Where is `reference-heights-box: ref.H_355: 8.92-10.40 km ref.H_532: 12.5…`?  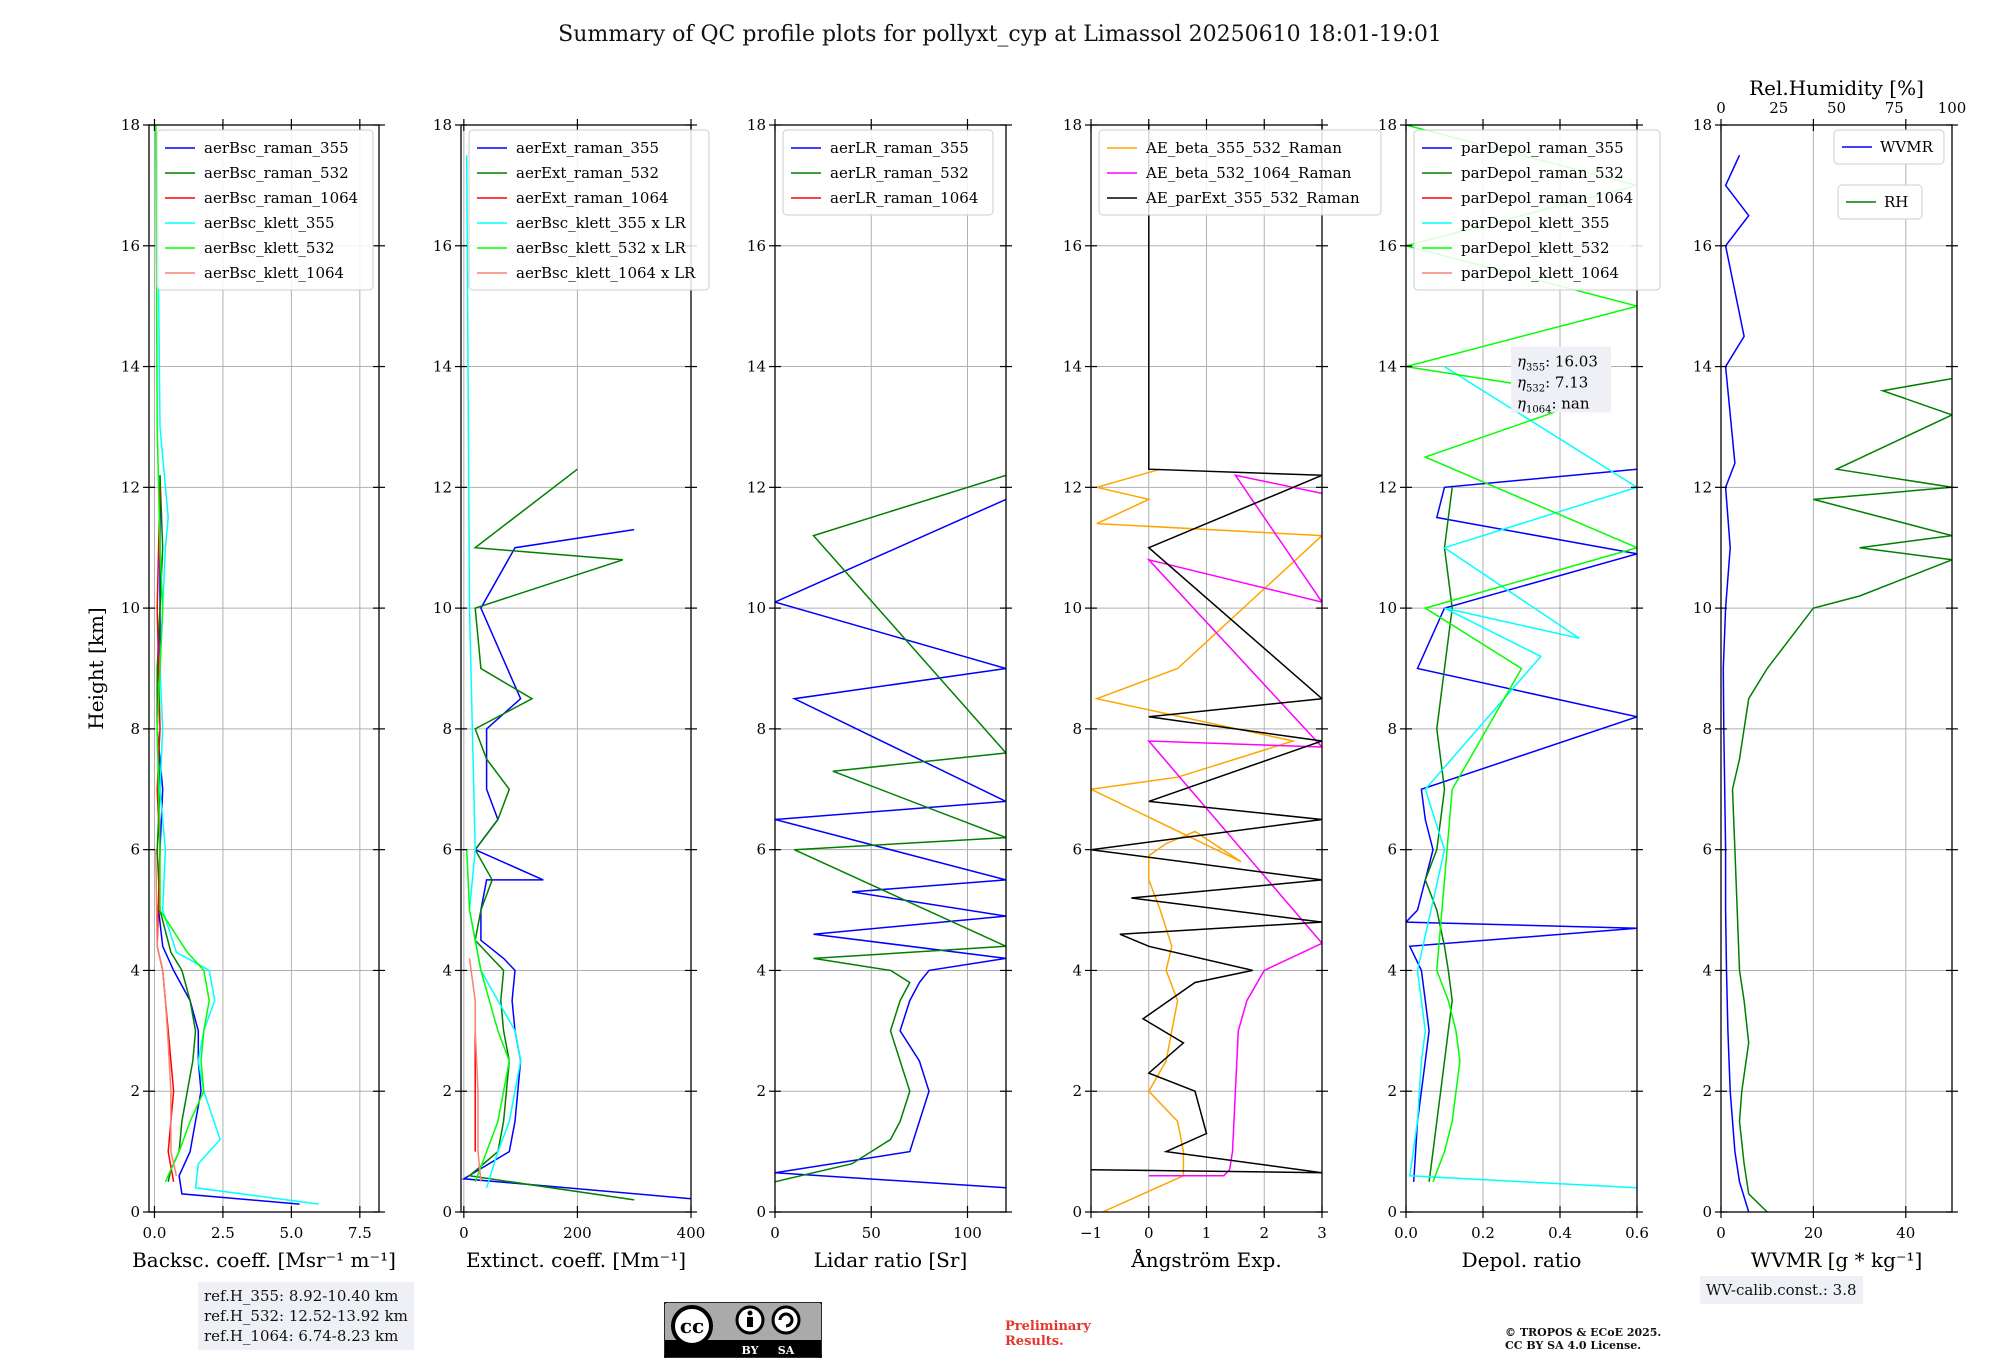 reference-heights-box: ref.H_355: 8.92-10.40 km ref.H_532: 12.5… is located at coordinates (306, 1316).